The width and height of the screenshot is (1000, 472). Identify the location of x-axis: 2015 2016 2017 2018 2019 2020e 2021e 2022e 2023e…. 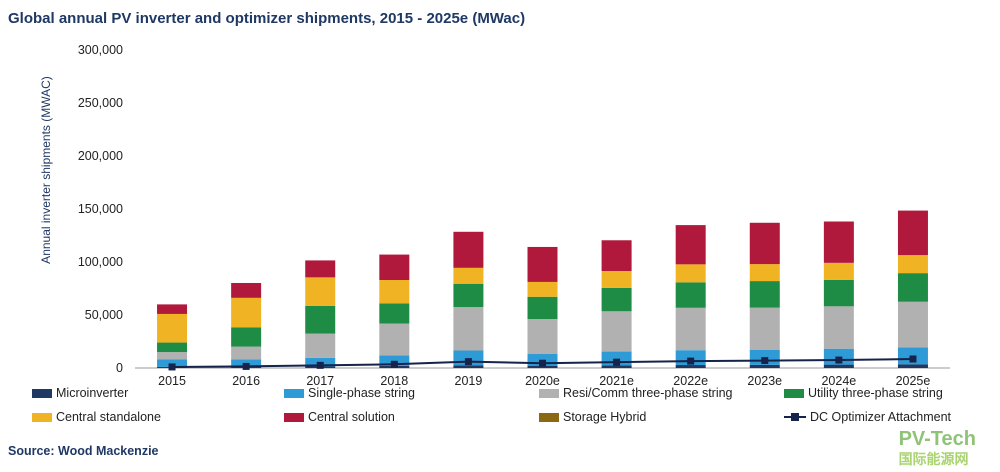
(542, 376).